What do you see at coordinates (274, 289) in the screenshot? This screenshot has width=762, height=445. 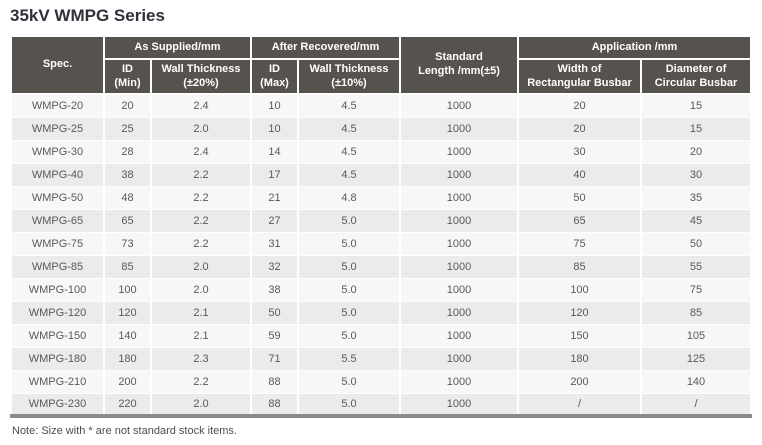 I see `table-cell: 38` at bounding box center [274, 289].